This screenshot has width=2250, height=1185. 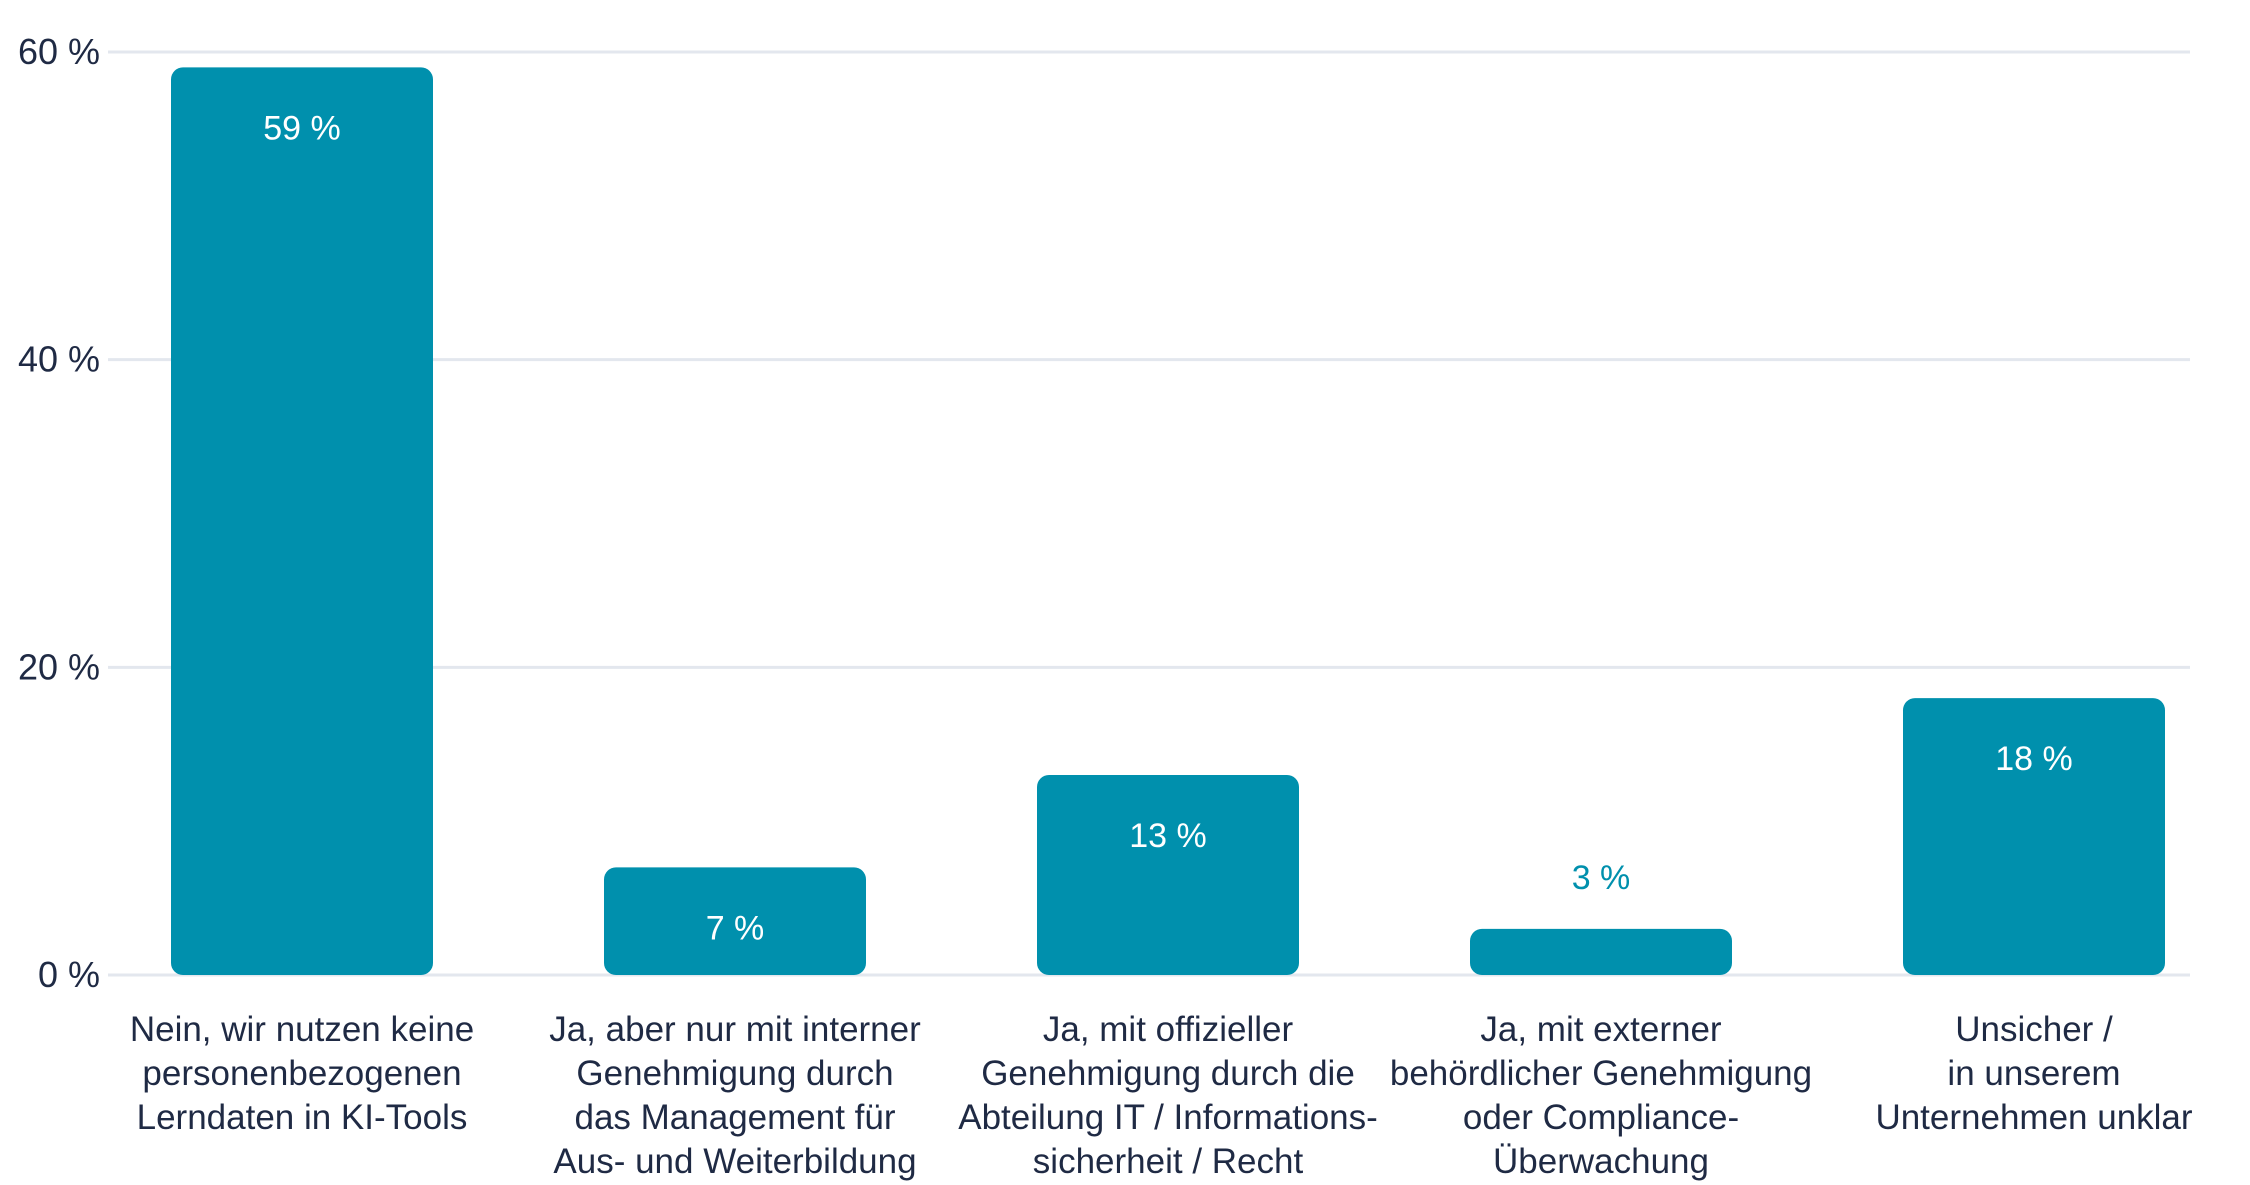 What do you see at coordinates (1168, 836) in the screenshot?
I see `bar-value-label: 13 %` at bounding box center [1168, 836].